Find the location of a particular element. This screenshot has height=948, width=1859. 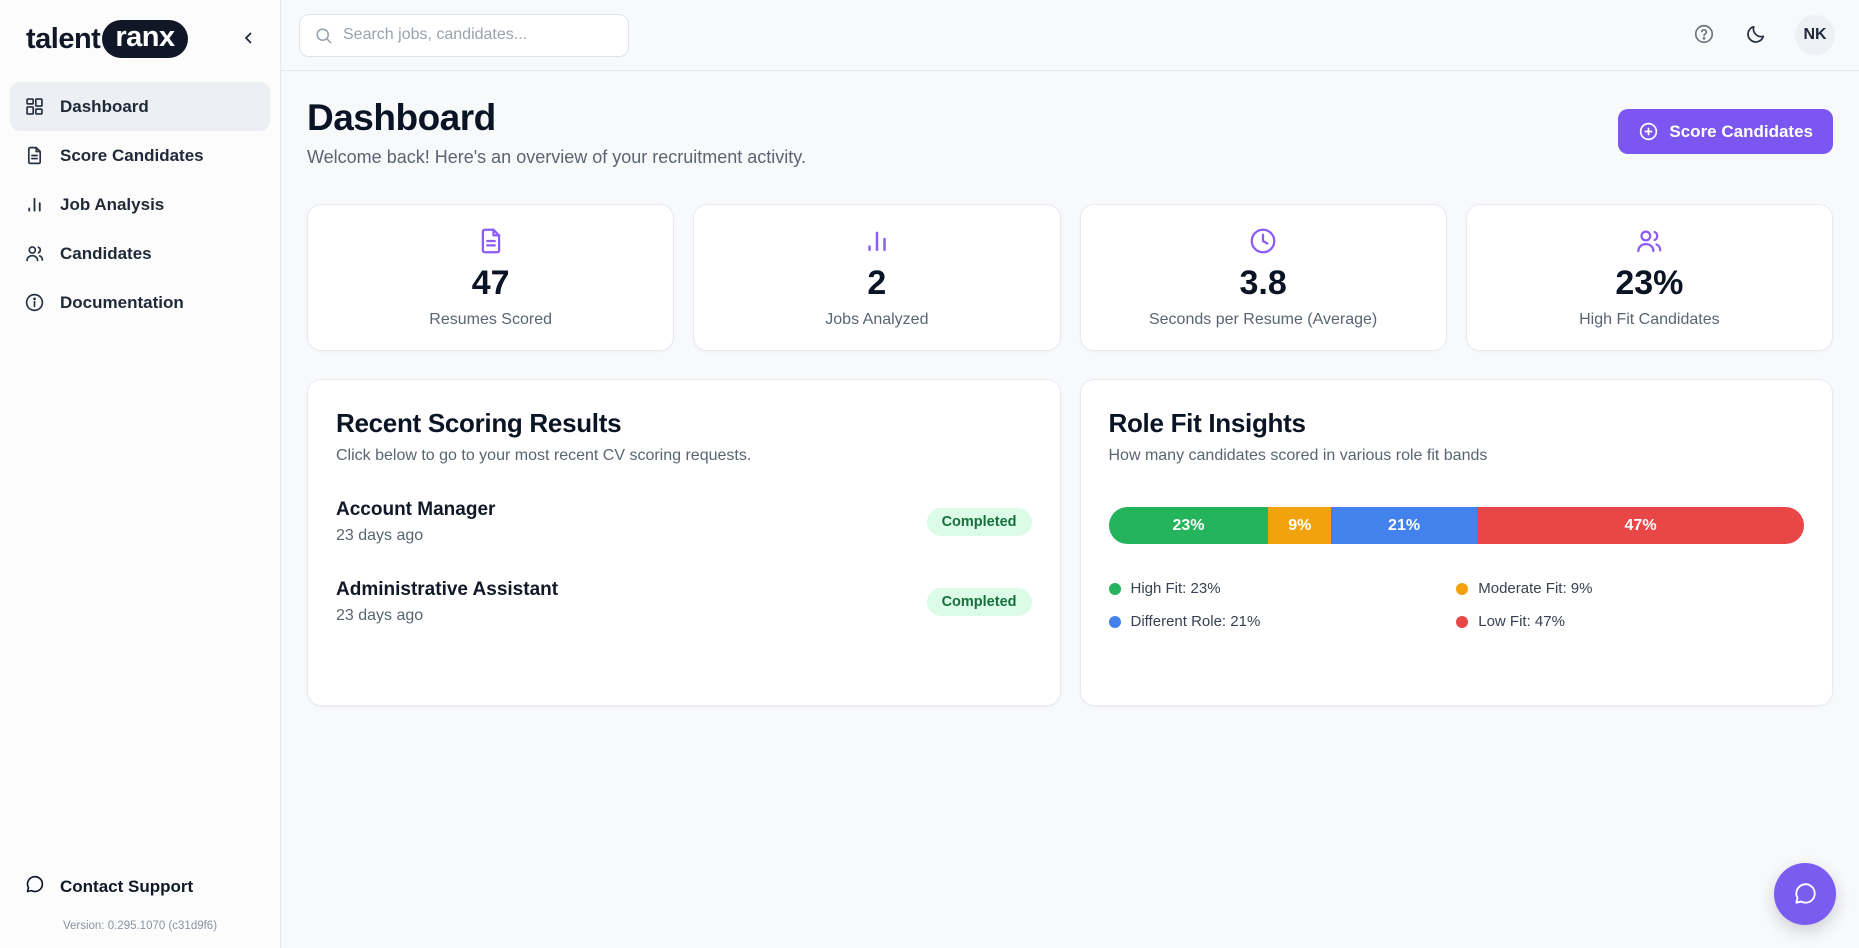

grid-icon is located at coordinates (34, 106).